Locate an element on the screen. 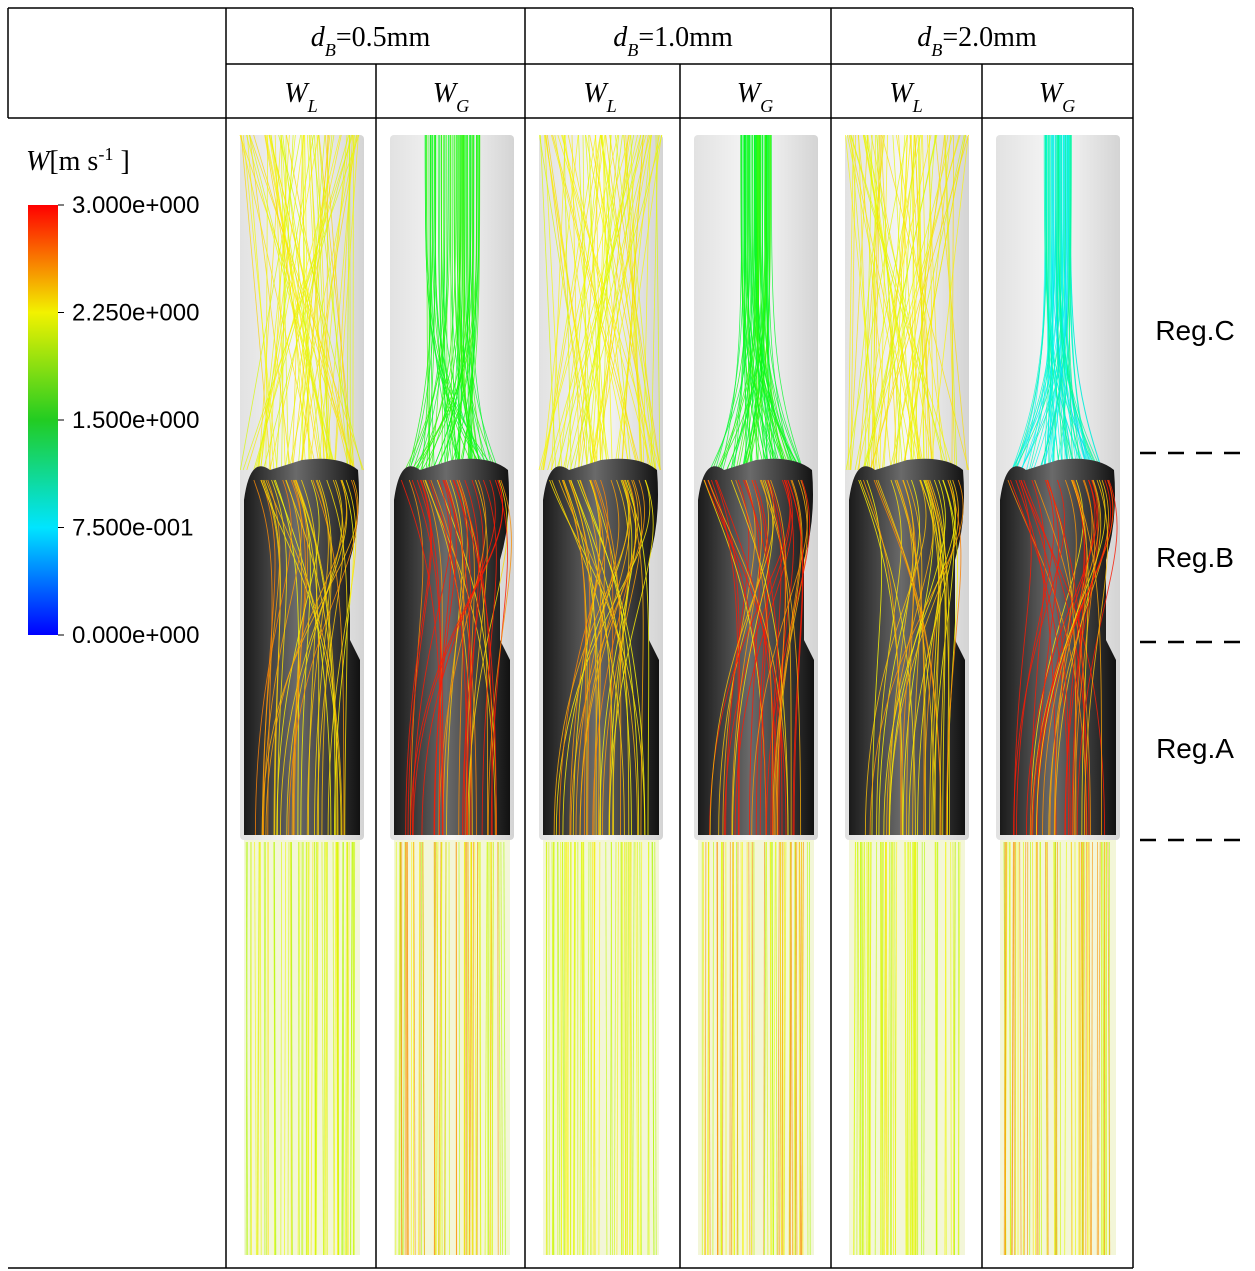  streamline-panel is located at coordinates (756, 695).